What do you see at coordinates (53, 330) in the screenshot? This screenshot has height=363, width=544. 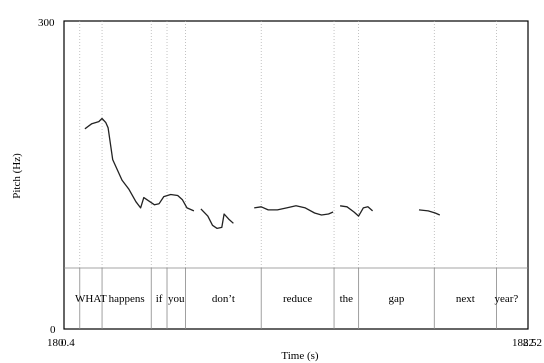 I see `y-tick-min: 0` at bounding box center [53, 330].